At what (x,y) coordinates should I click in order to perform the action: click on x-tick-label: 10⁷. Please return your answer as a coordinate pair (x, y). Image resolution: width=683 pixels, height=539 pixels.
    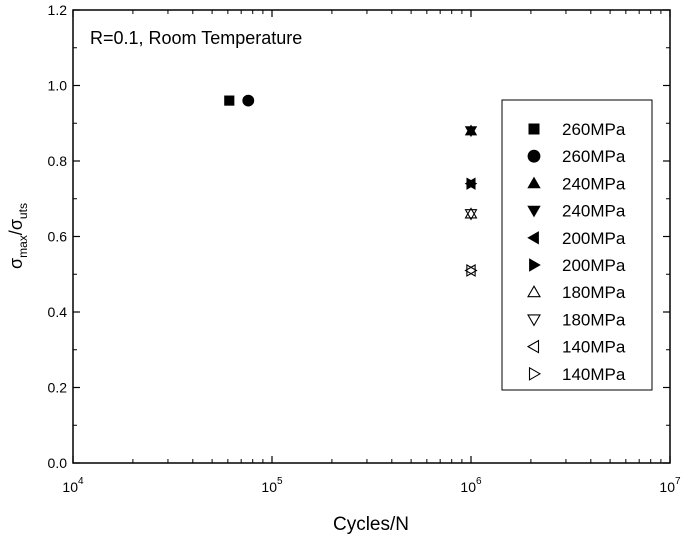
    Looking at the image, I should click on (670, 485).